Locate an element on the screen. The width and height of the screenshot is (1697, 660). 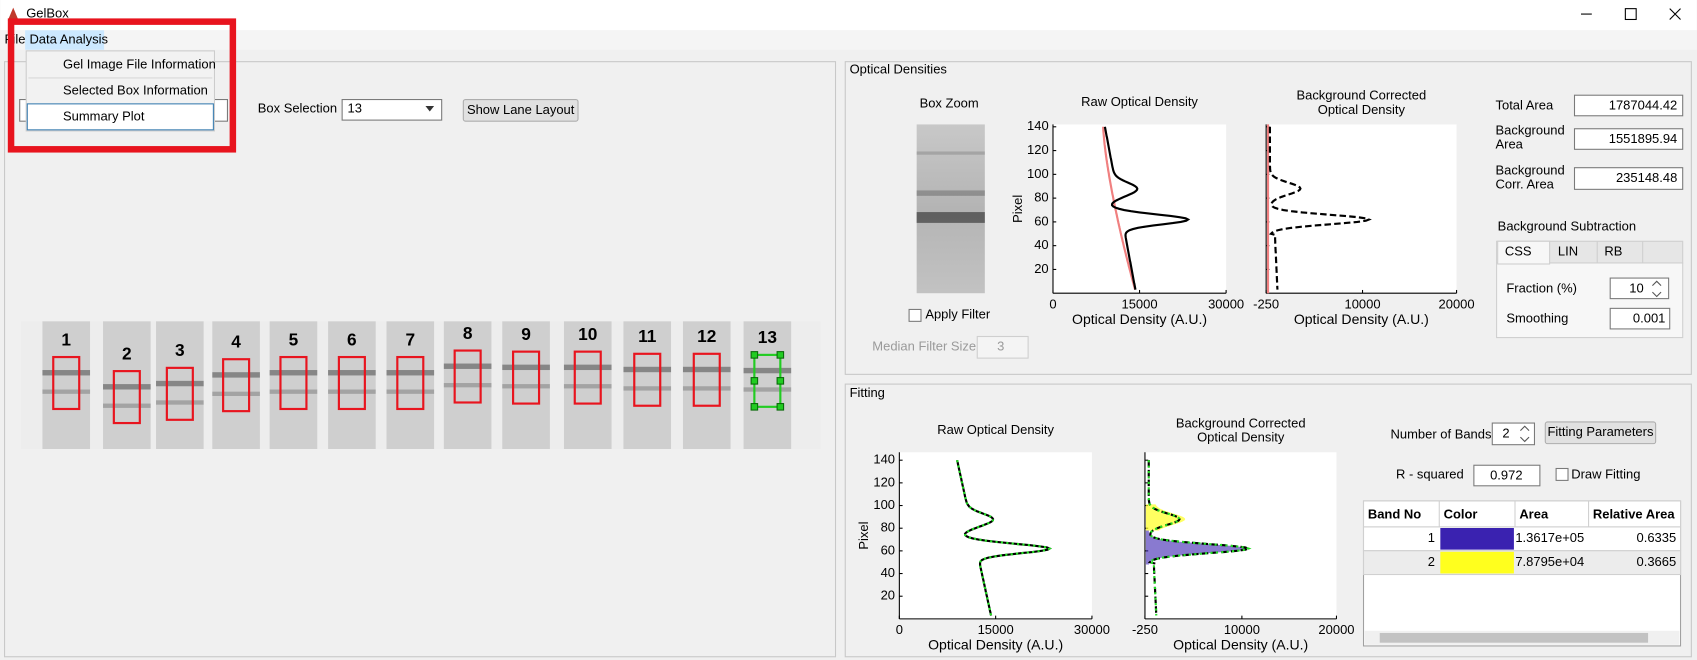
background-corr-area-label: Background is located at coordinates (1530, 169).